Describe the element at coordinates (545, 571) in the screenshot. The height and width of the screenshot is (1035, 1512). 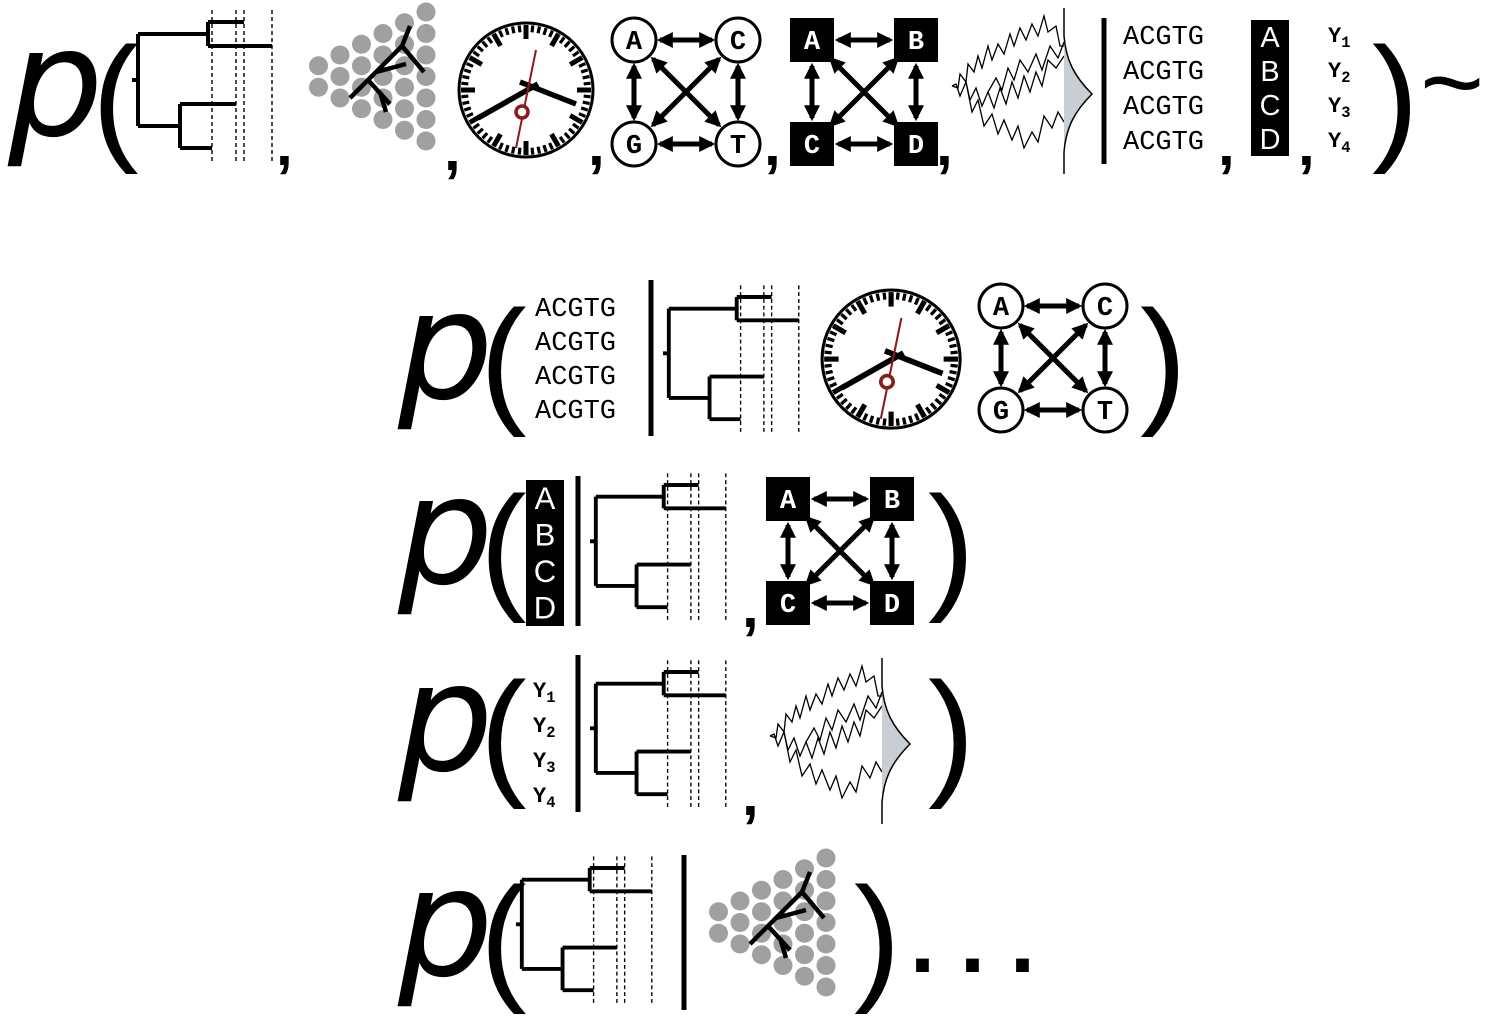
I see `discrete-trait-value: C` at that location.